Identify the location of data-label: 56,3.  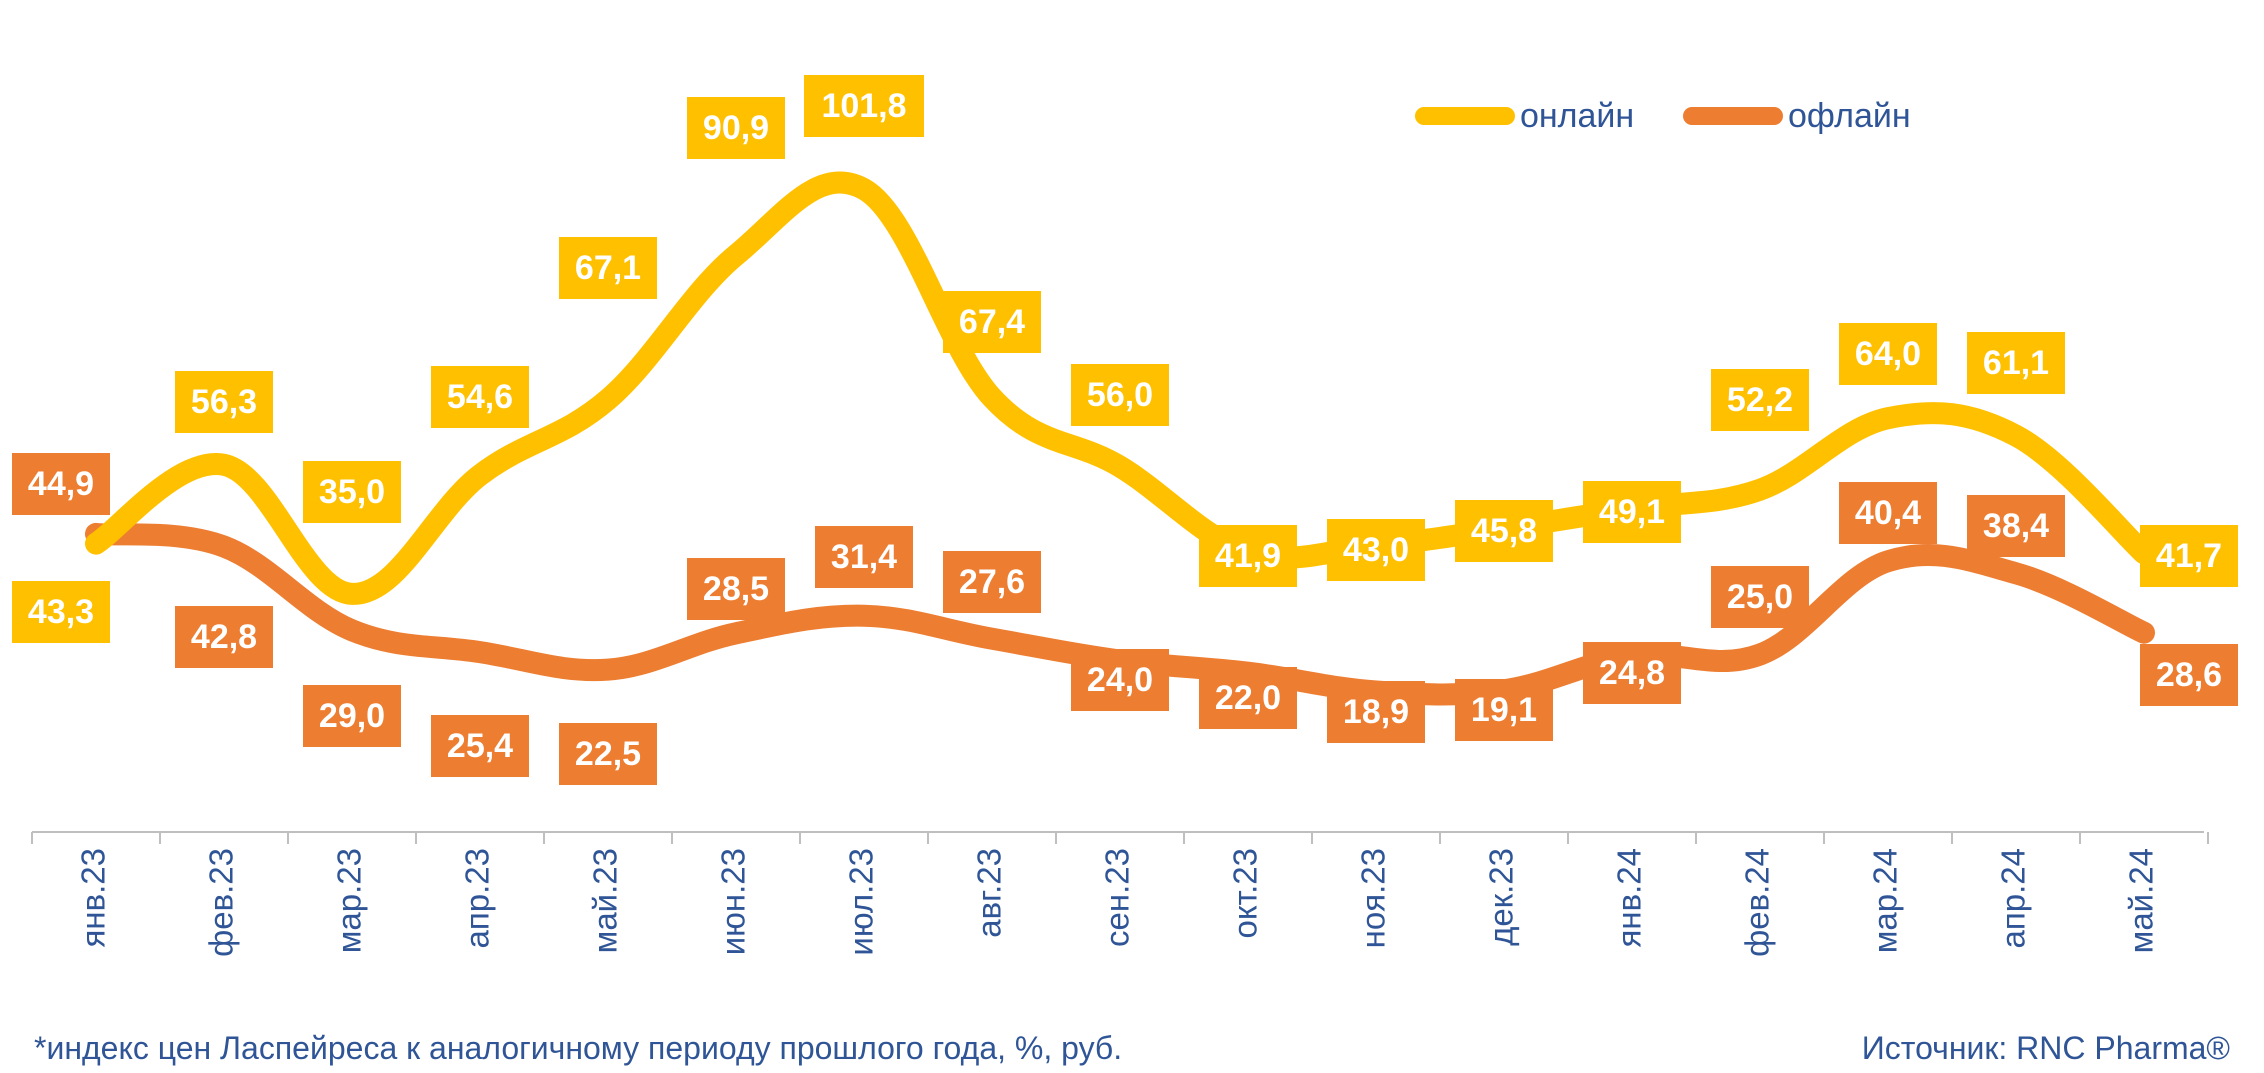
(224, 402).